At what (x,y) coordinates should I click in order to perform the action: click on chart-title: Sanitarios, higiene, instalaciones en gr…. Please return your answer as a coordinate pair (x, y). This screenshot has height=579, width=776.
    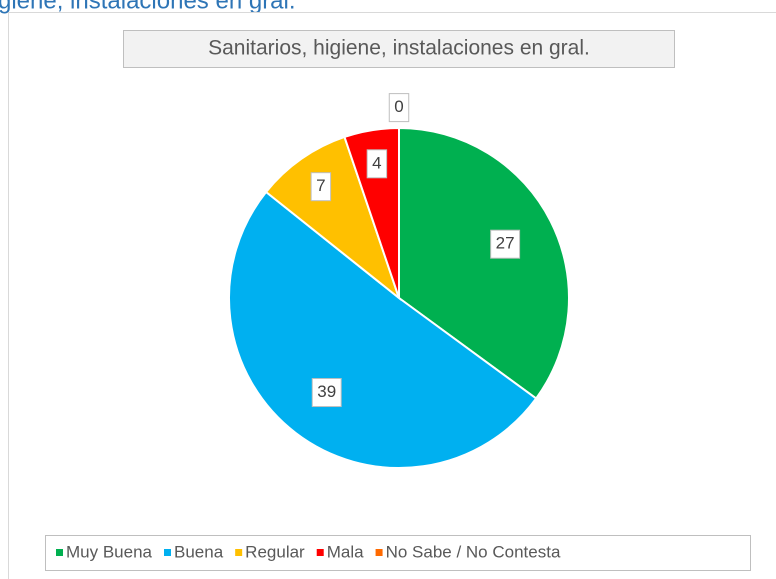
    Looking at the image, I should click on (399, 48).